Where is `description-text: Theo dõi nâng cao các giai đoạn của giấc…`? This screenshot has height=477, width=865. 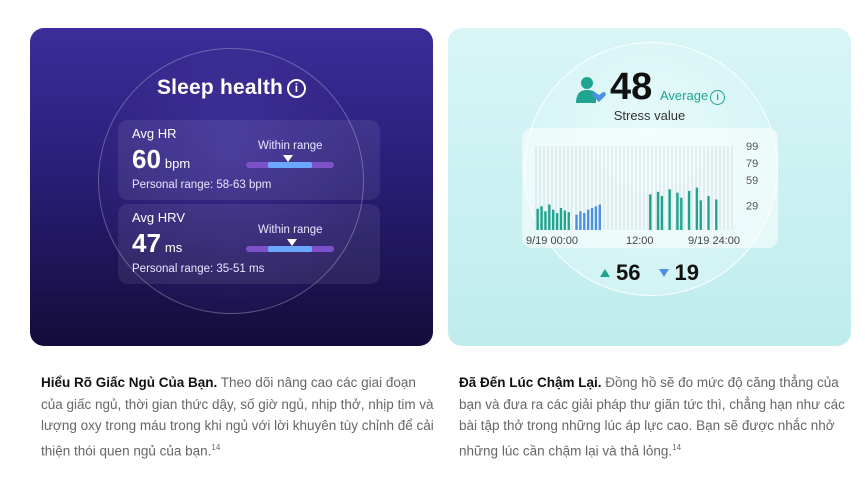
description-text: Theo dõi nâng cao các giai đoạn của giấc… is located at coordinates (237, 416).